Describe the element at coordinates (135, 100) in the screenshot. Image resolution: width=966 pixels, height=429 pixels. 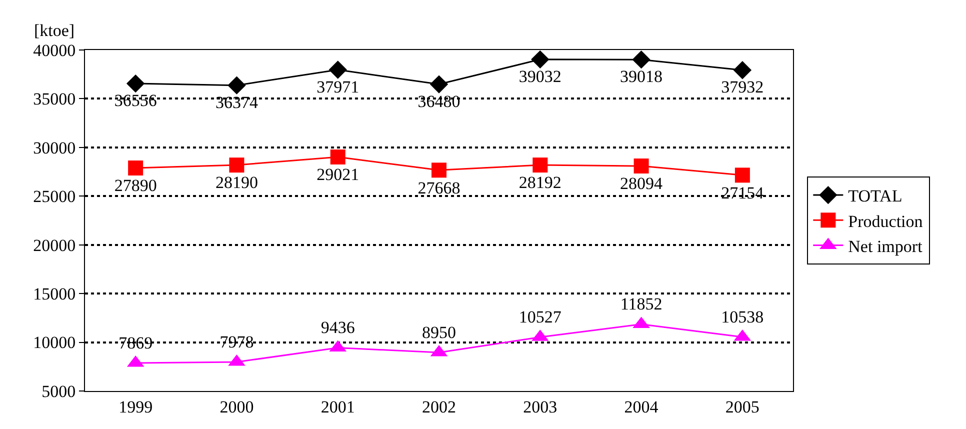
I see `data-label: 36556` at that location.